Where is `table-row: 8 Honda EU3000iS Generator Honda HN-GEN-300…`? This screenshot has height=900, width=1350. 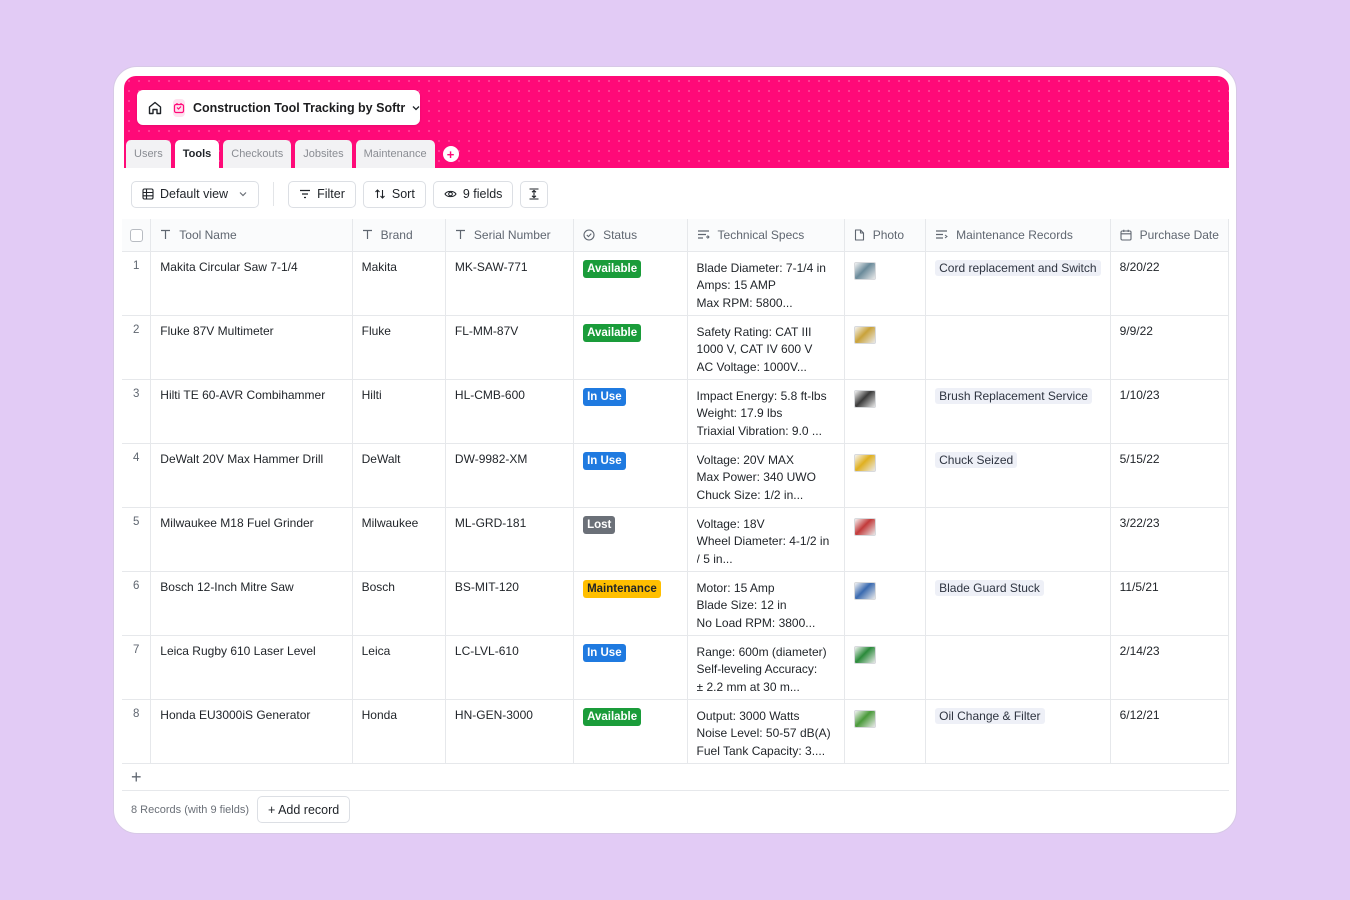
table-row: 8 Honda EU3000iS Generator Honda HN-GEN-300… is located at coordinates (675, 731).